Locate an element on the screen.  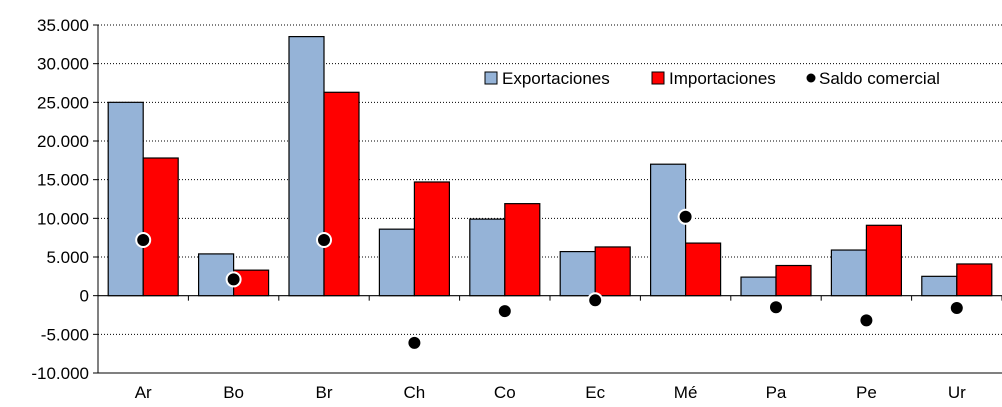
point-saldo-bo is located at coordinates (233, 279).